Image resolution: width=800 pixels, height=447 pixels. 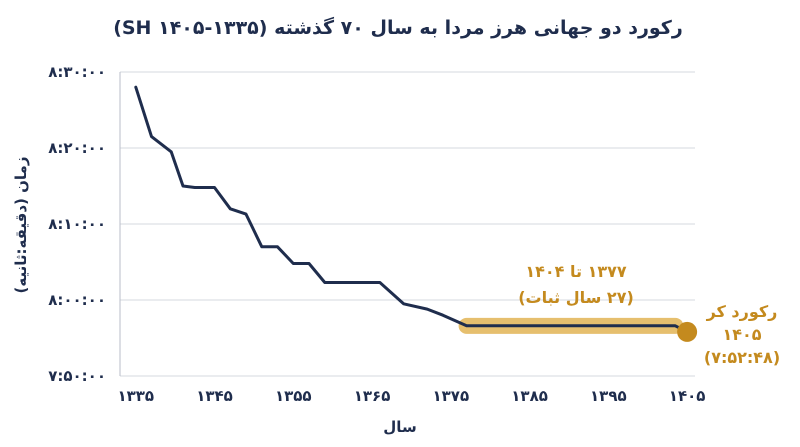 What do you see at coordinates (687, 396) in the screenshot?
I see `x-tick-label: ۱۴۰۵` at bounding box center [687, 396].